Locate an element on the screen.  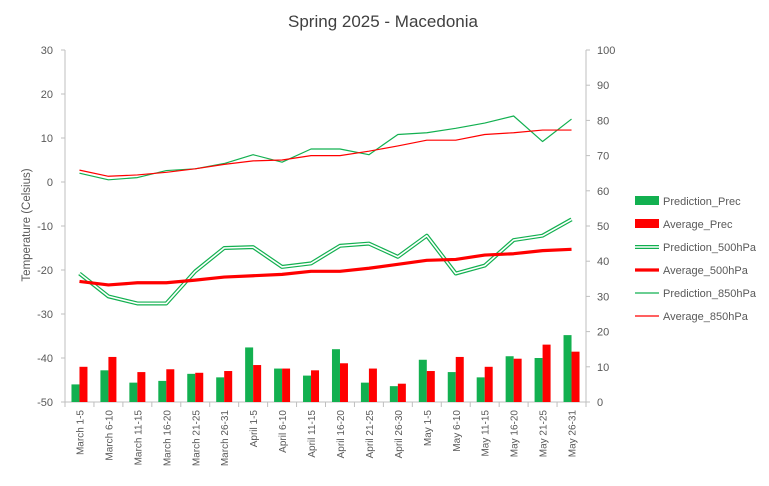
x-tick-label: May 1-5 is located at coordinates (428, 428).